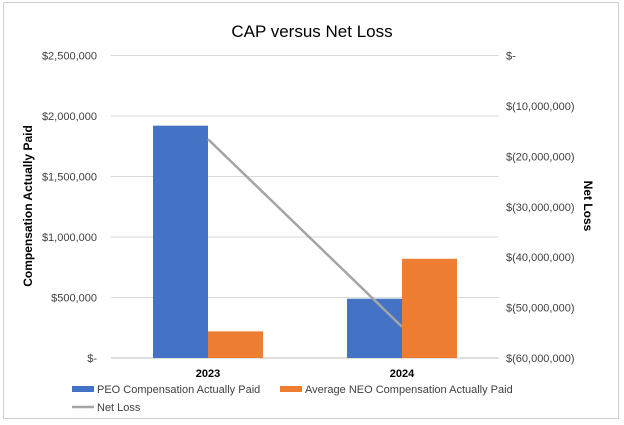 Image resolution: width=624 pixels, height=425 pixels. What do you see at coordinates (69, 57) in the screenshot?
I see `y-tick-label: $2,500,000` at bounding box center [69, 57].